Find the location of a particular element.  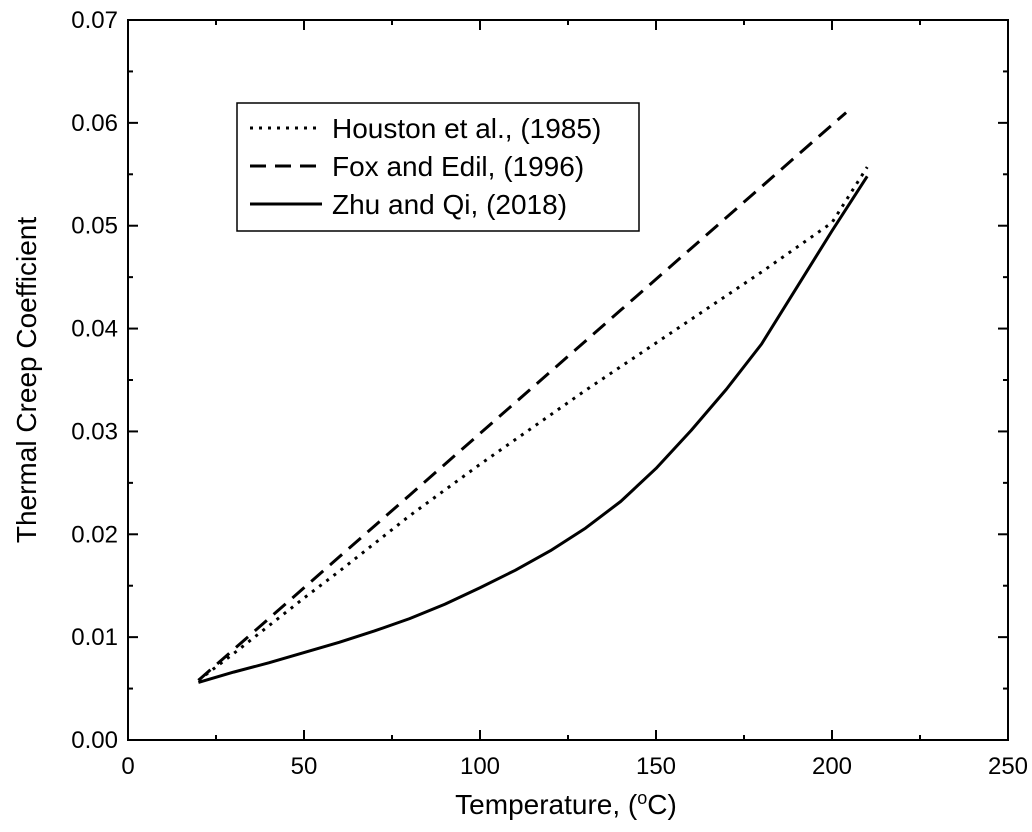

legend-label-2: Fox and Edil, (1996) is located at coordinates (458, 166).